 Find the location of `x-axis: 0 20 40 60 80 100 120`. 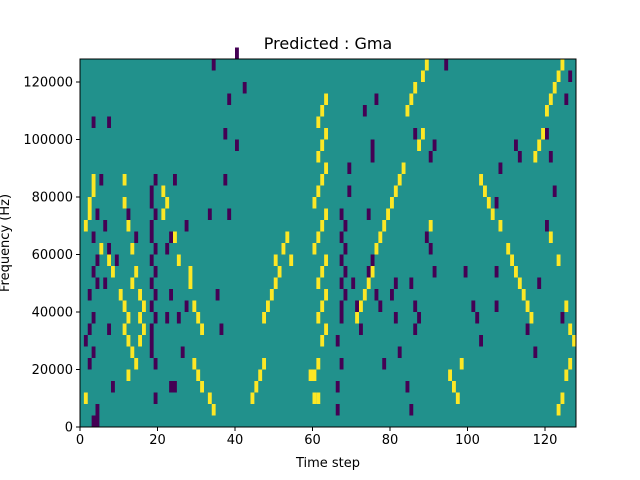

x-axis: 0 20 40 60 80 100 120 is located at coordinates (316, 437).